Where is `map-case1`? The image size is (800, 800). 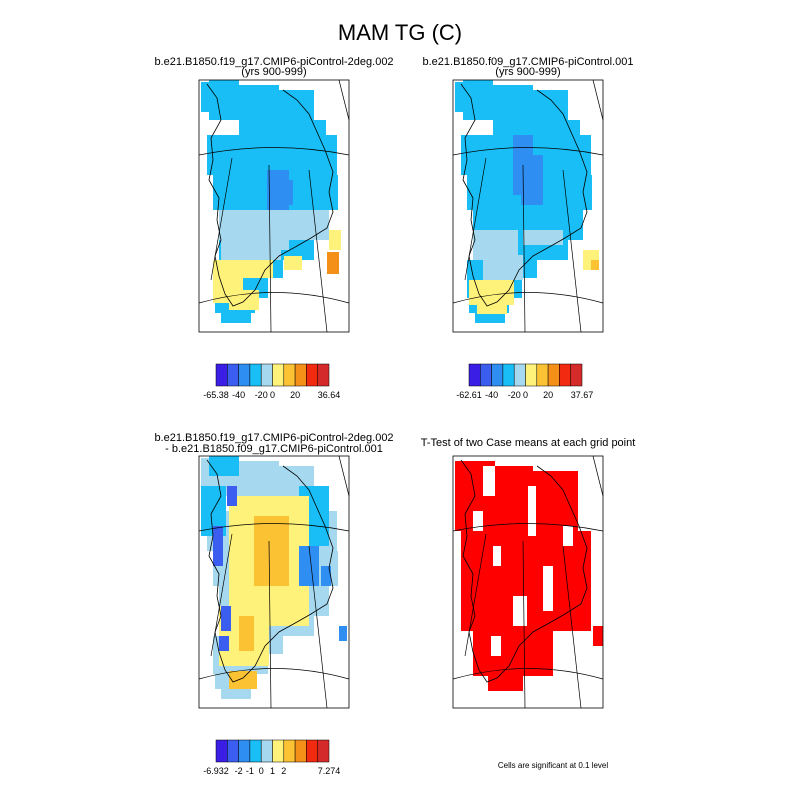 map-case1 is located at coordinates (274, 206).